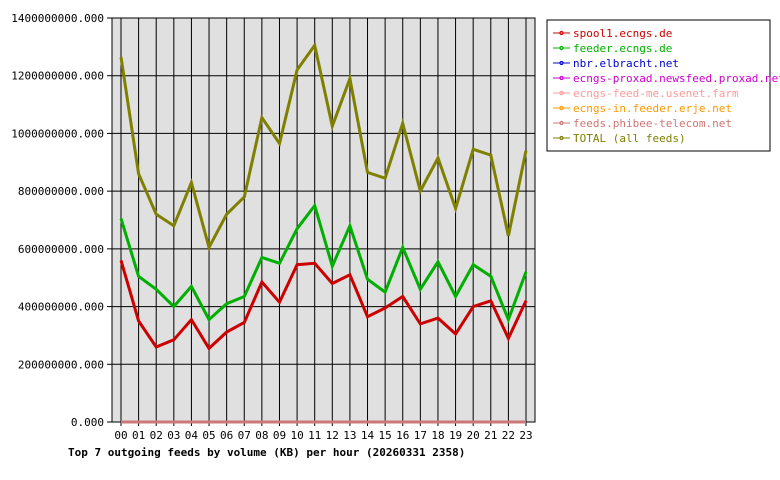 The height and width of the screenshot is (480, 780). I want to click on y-tick-label: 200000000.000, so click(61, 364).